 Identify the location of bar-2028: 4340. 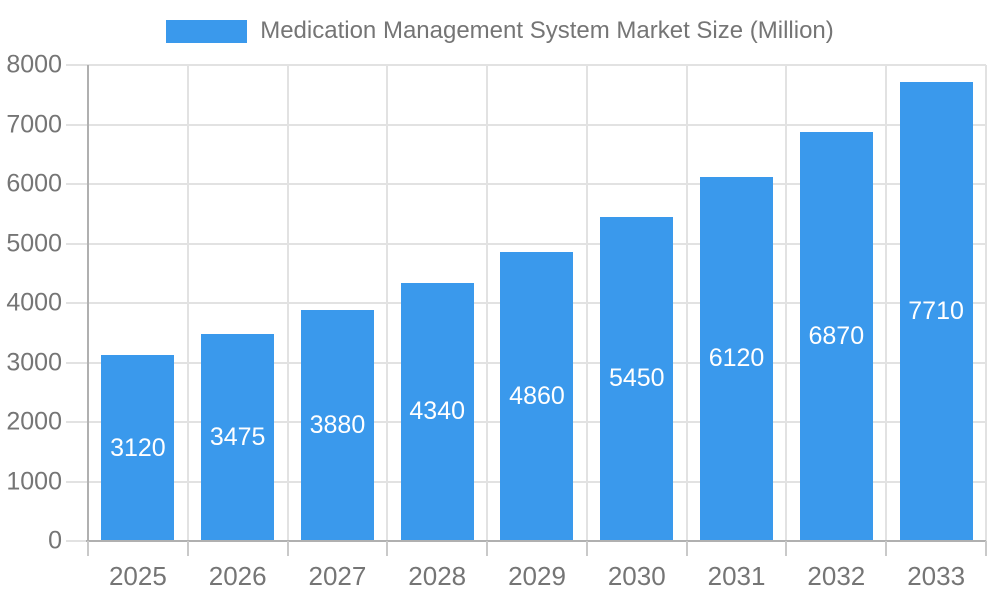
(437, 411).